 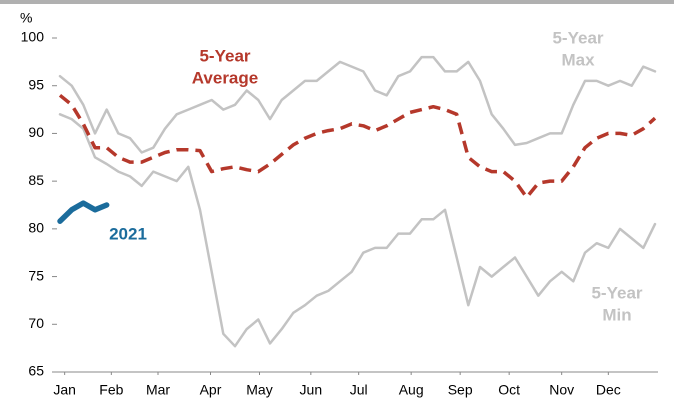 What do you see at coordinates (259, 390) in the screenshot?
I see `x-tick-label: May` at bounding box center [259, 390].